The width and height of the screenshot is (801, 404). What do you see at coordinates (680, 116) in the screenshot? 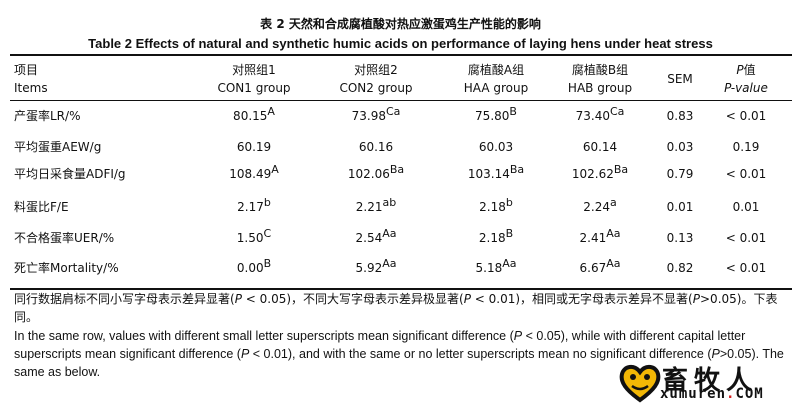
I see `cell-sem: 0.83` at bounding box center [680, 116].